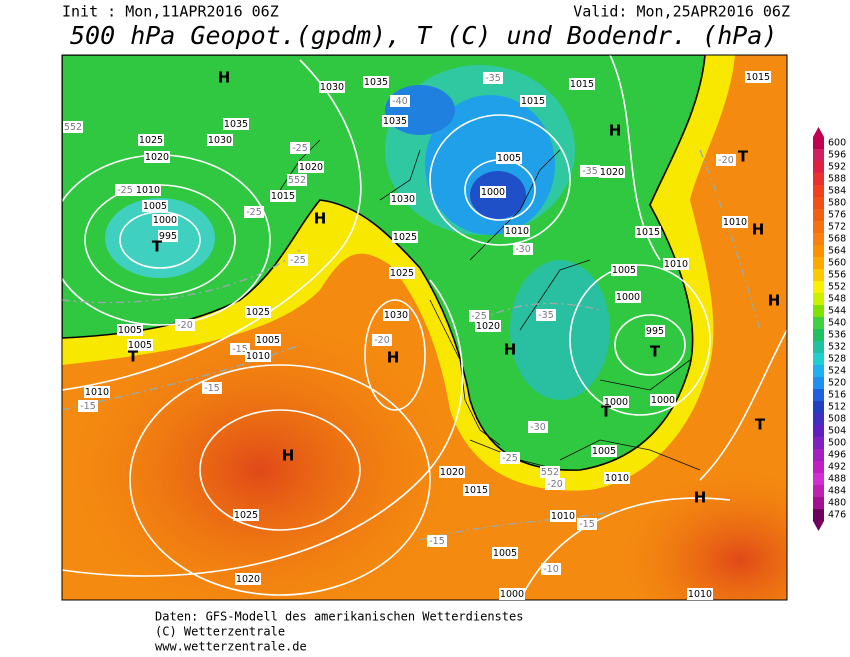 The height and width of the screenshot is (657, 850). I want to click on isobar-label: 1035, so click(395, 121).